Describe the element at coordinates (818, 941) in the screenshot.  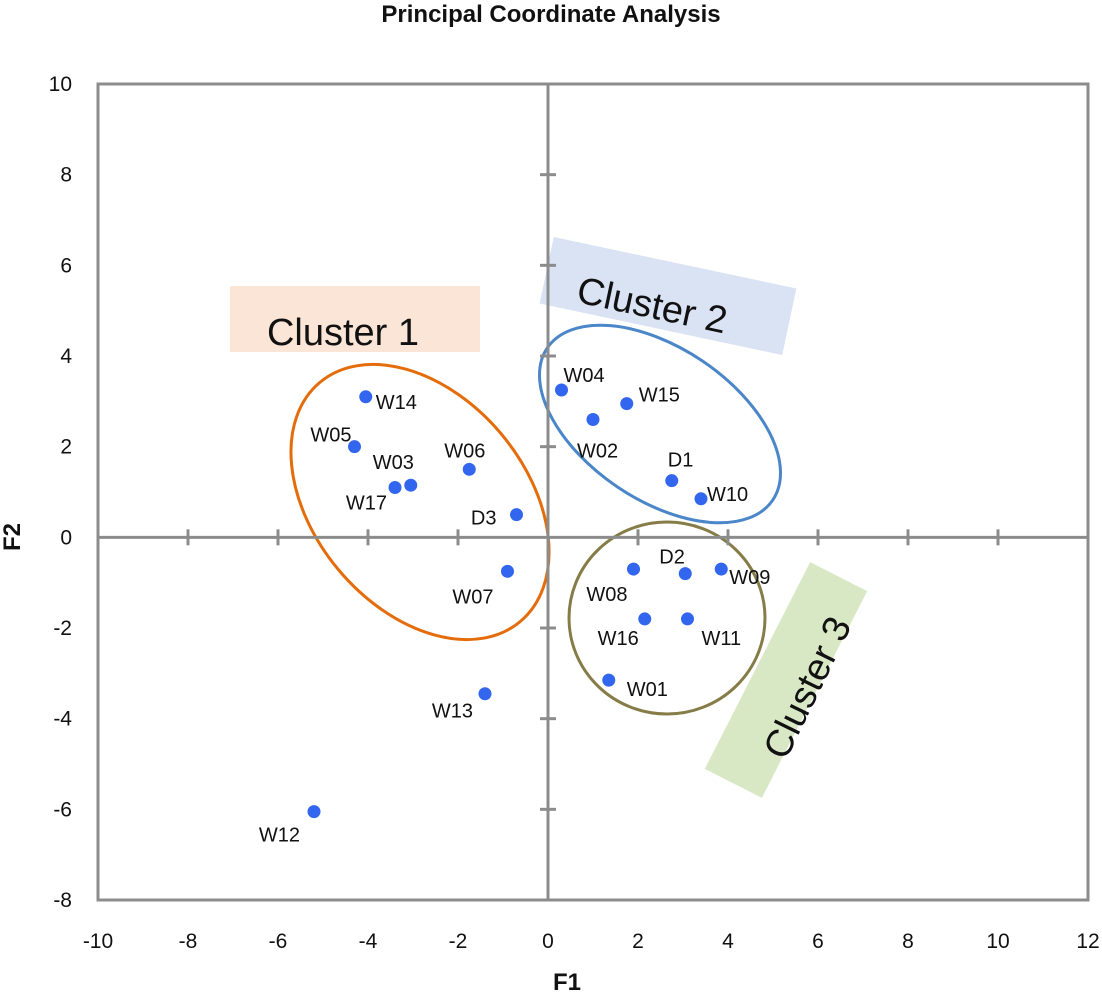
I see `x-tick-label: 6` at that location.